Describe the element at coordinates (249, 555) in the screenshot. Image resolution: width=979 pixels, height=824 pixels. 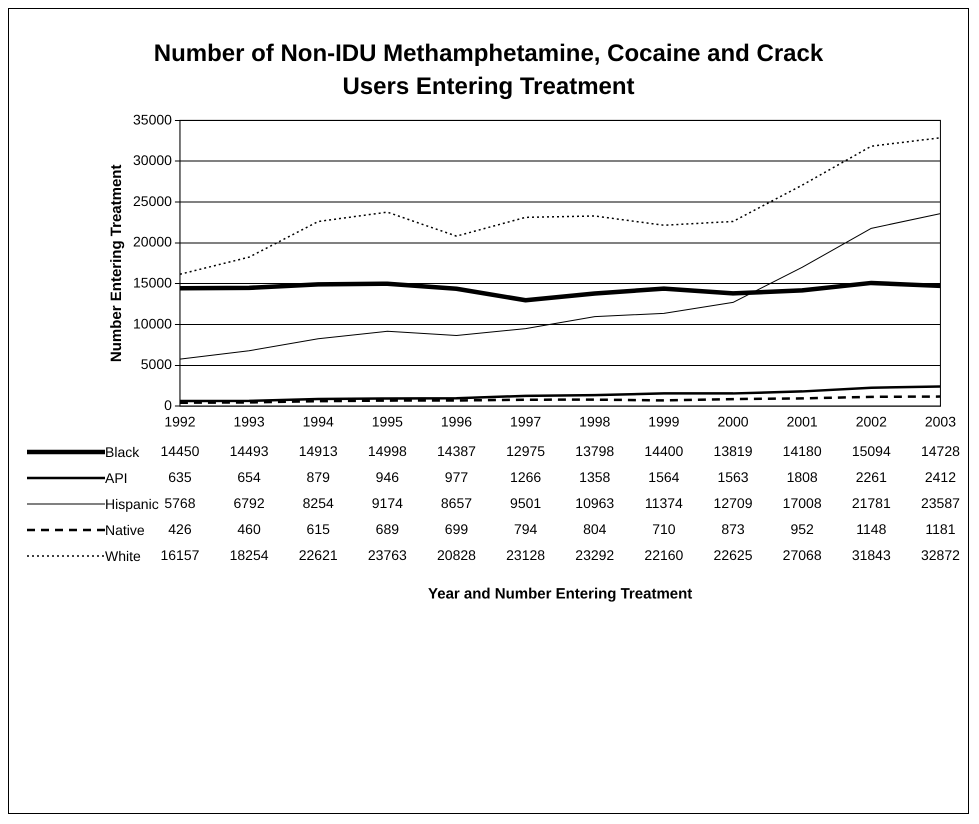
I see `data-label: 18254` at that location.